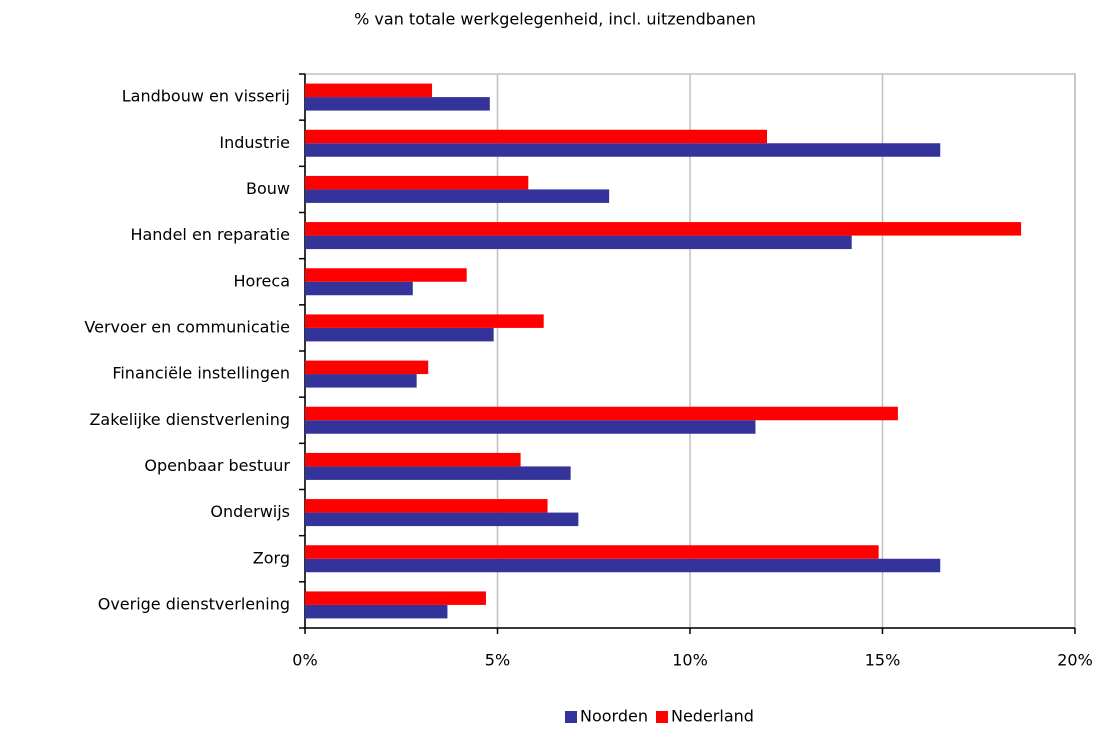 The image size is (1117, 729). What do you see at coordinates (201, 373) in the screenshot?
I see `y-tick-label: Financiële instellingen` at bounding box center [201, 373].